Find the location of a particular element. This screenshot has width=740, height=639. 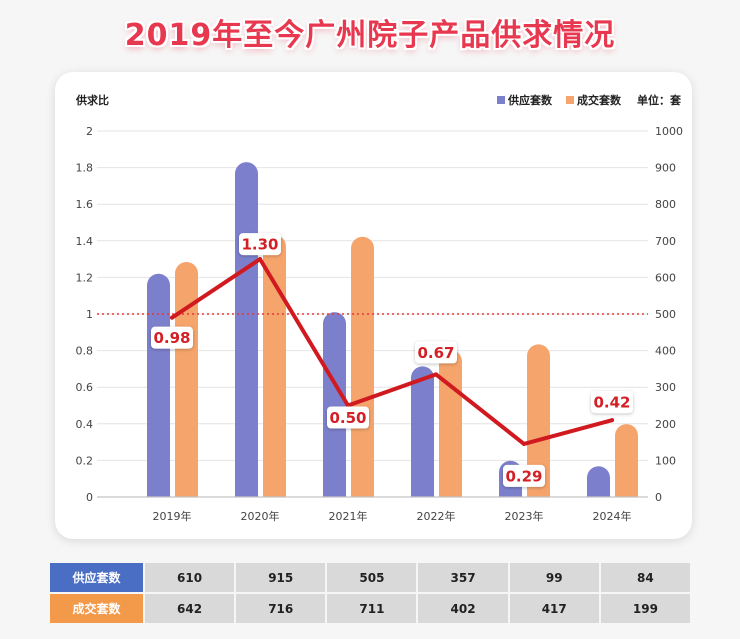

right-tick-label: 1000 is located at coordinates (669, 131).